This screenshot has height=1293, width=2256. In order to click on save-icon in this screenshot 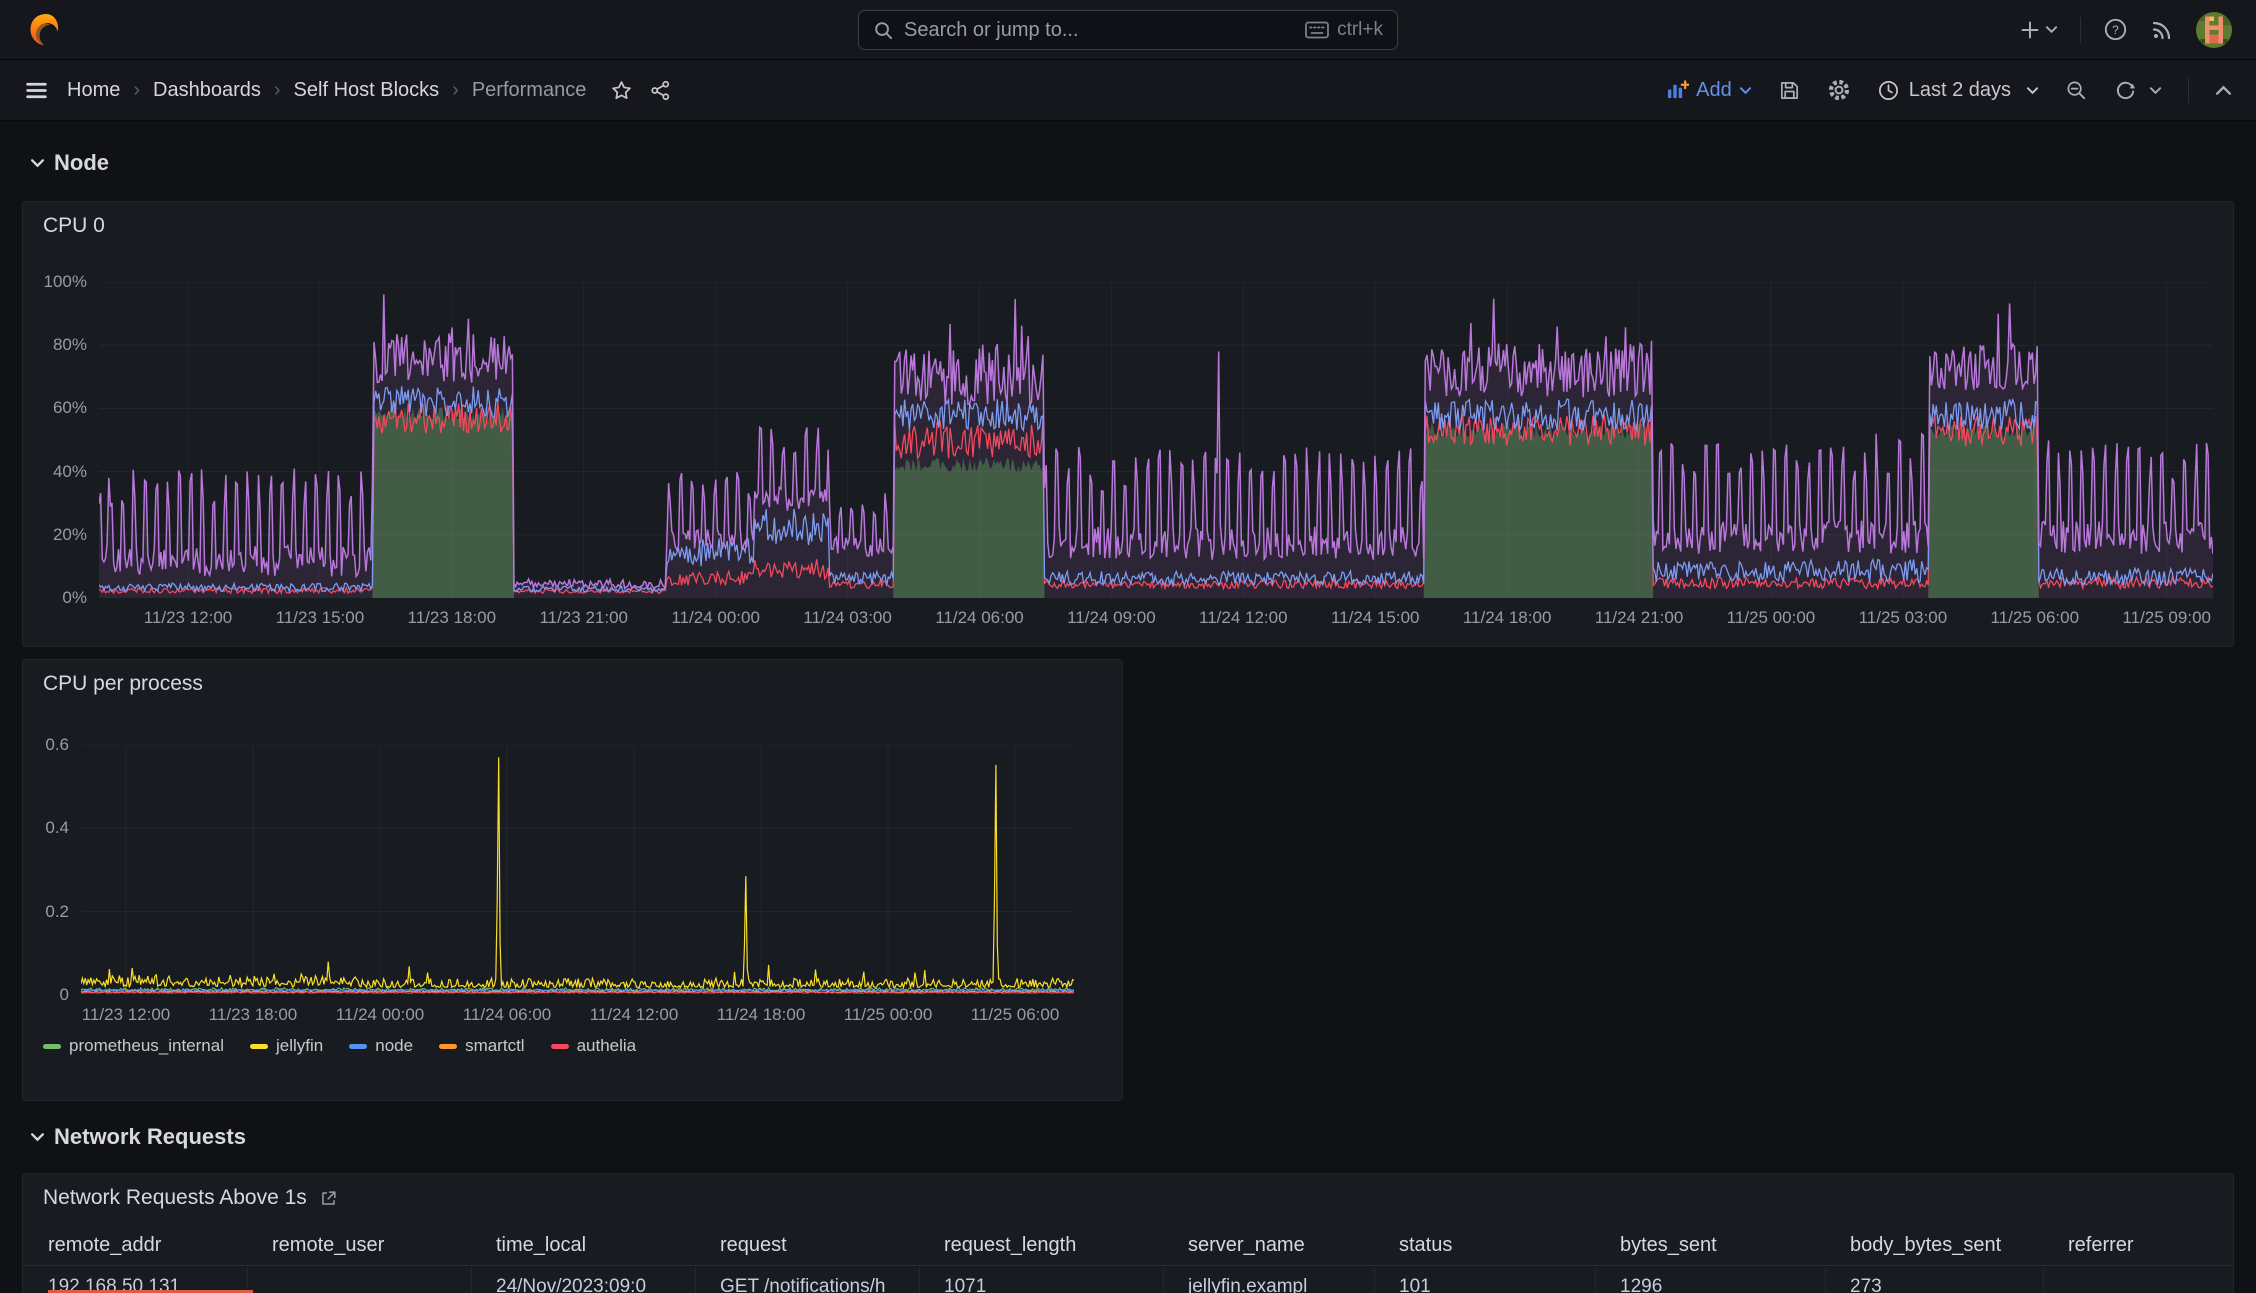, I will do `click(1789, 90)`.